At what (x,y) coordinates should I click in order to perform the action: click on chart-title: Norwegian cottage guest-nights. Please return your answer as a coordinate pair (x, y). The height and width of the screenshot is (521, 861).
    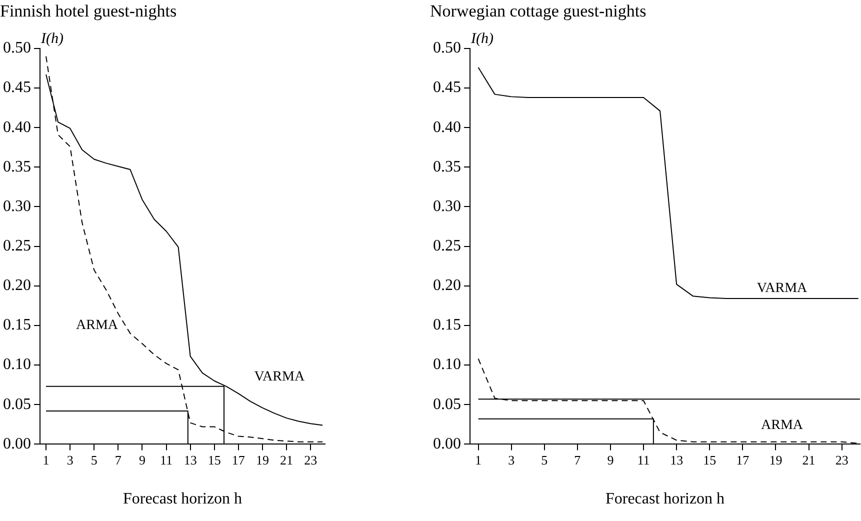
    Looking at the image, I should click on (538, 11).